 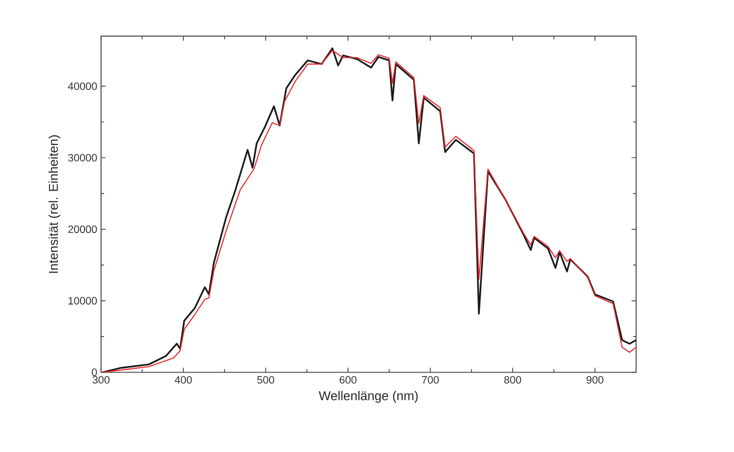 What do you see at coordinates (595, 380) in the screenshot?
I see `x-tick-label: 900` at bounding box center [595, 380].